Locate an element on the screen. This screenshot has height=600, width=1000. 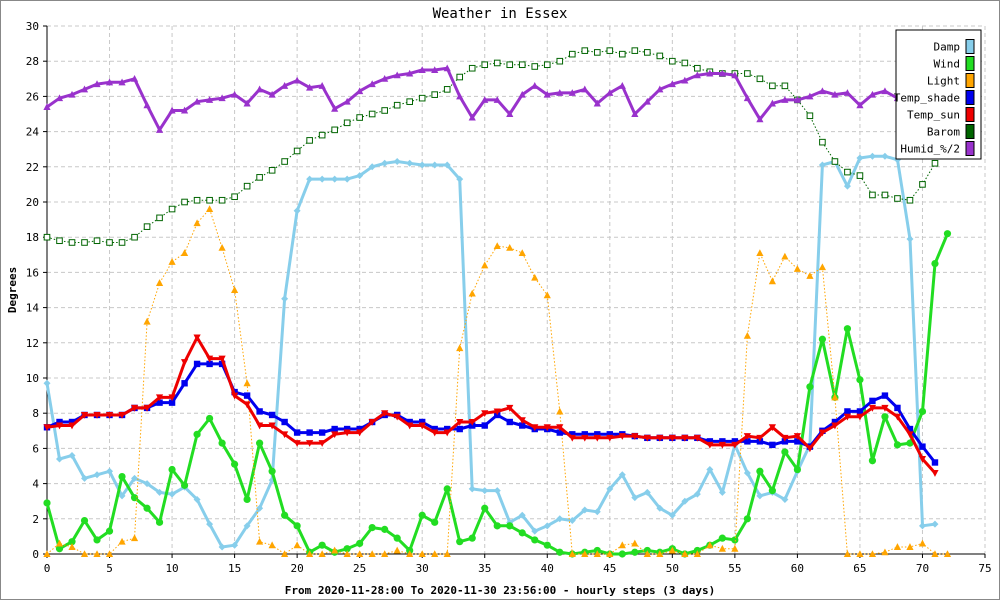
x-tick-label: 60 is located at coordinates (797, 568).